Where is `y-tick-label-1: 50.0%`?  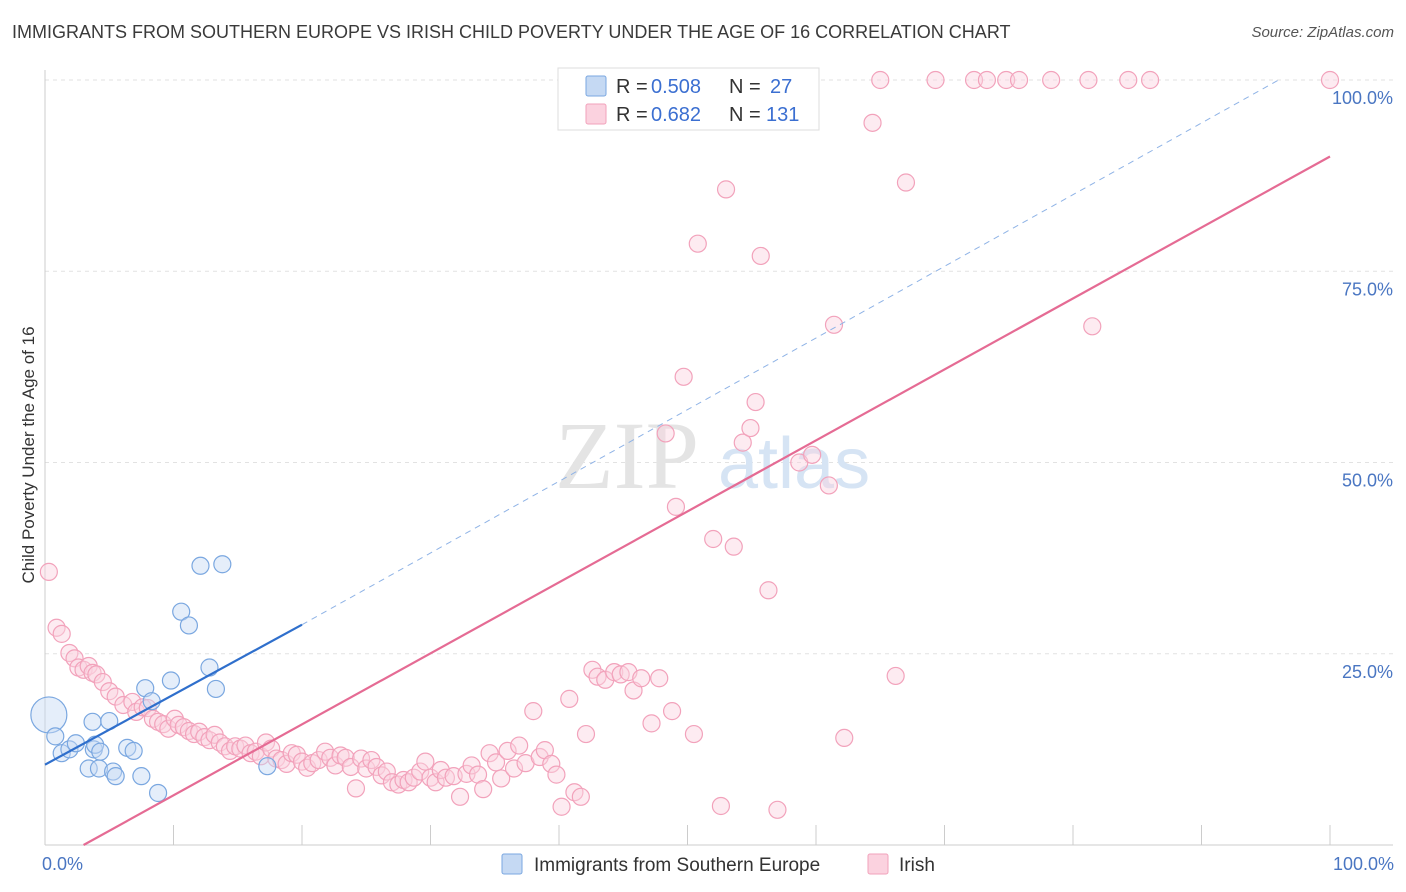
y-tick-label-1: 50.0% is located at coordinates (1367, 481).